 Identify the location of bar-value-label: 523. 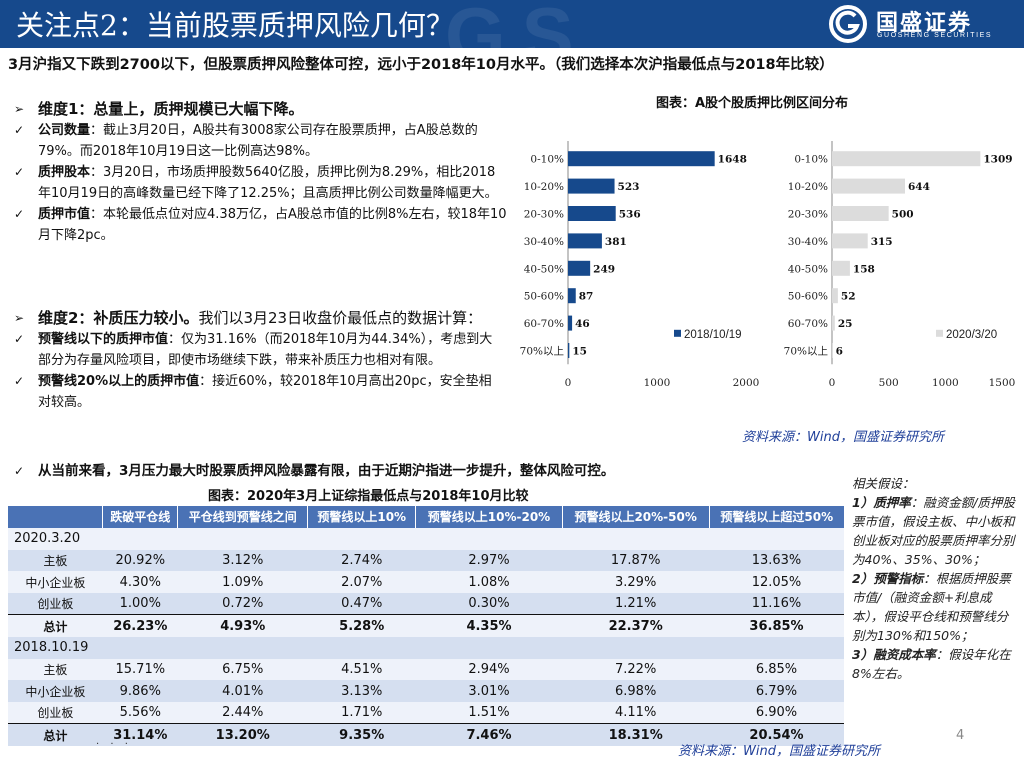
(629, 187).